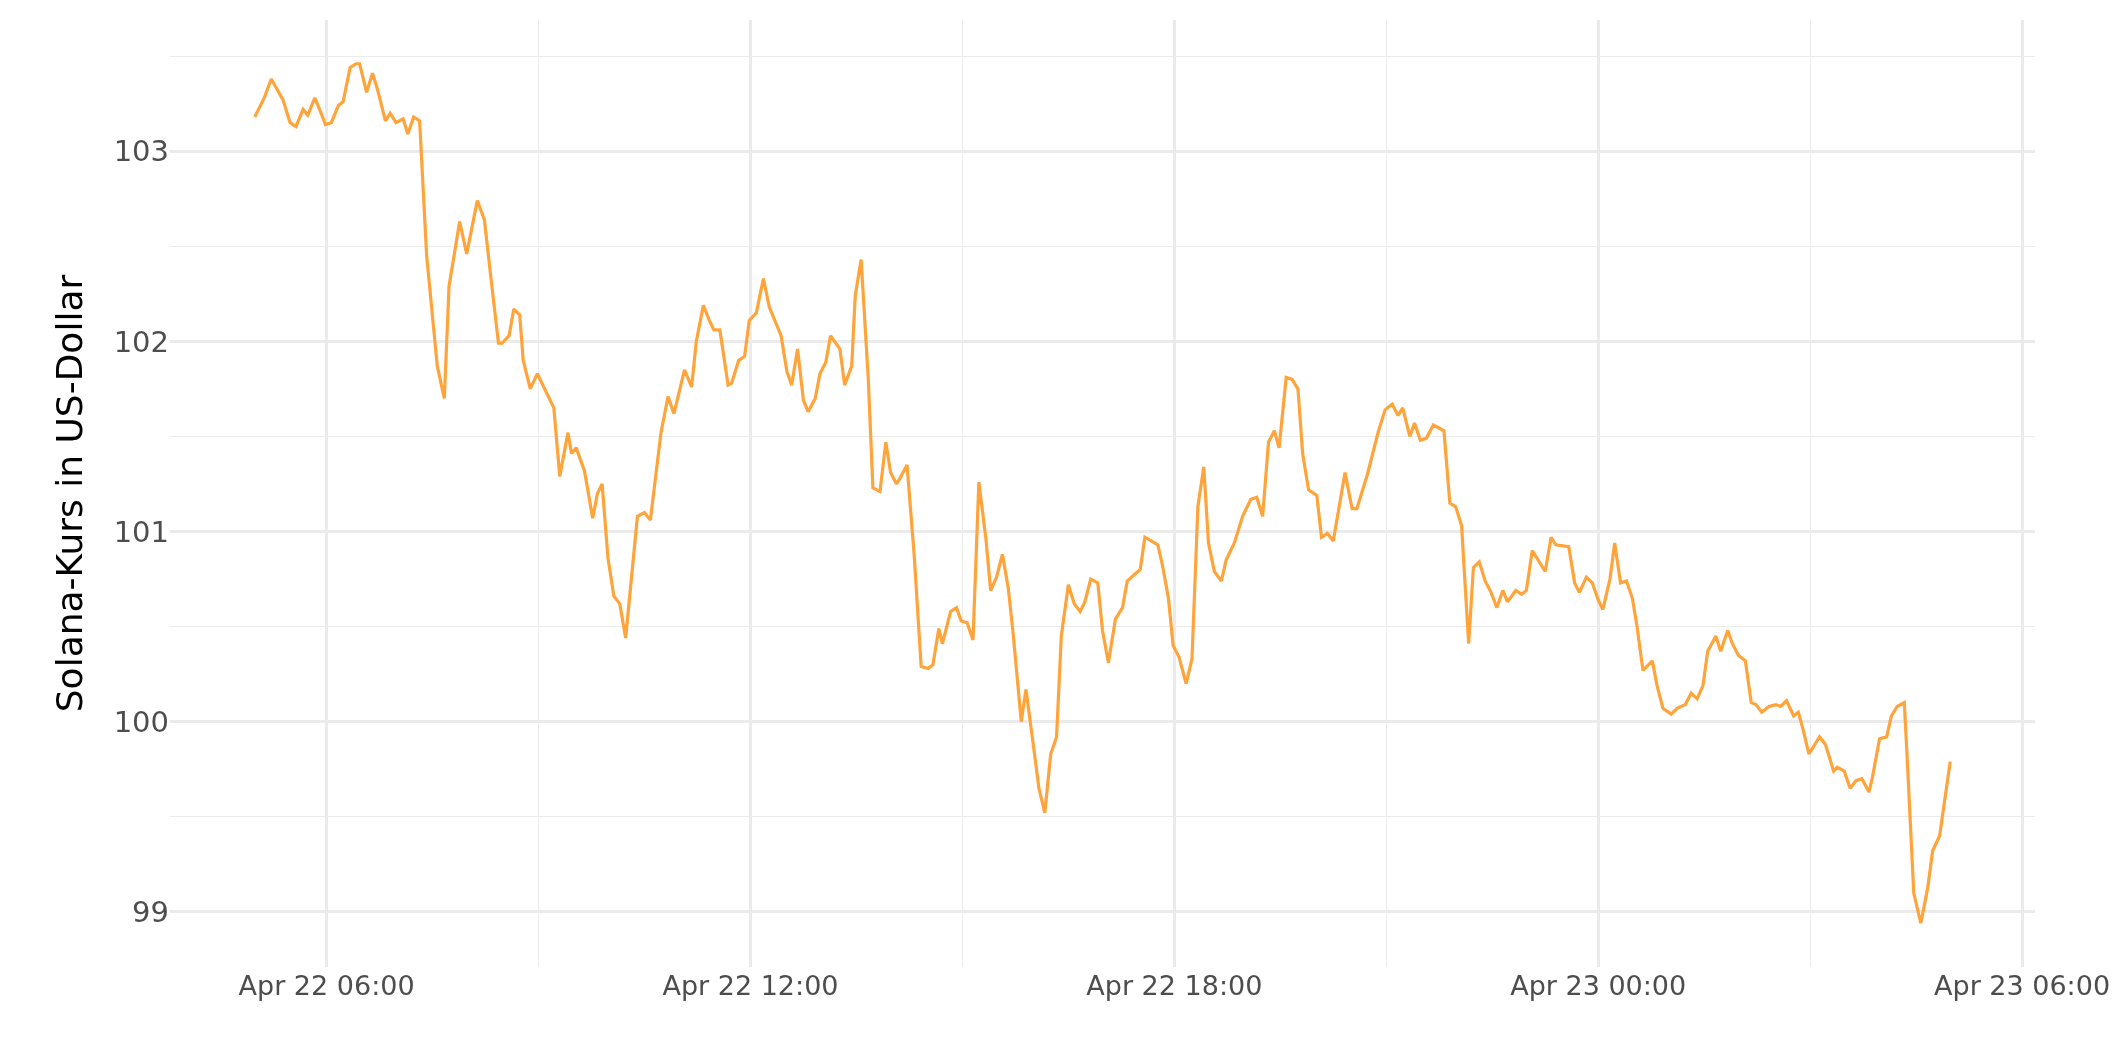 This screenshot has width=2125, height=1062. Describe the element at coordinates (2022, 985) in the screenshot. I see `x-tick-label: Apr 23 06:00` at that location.